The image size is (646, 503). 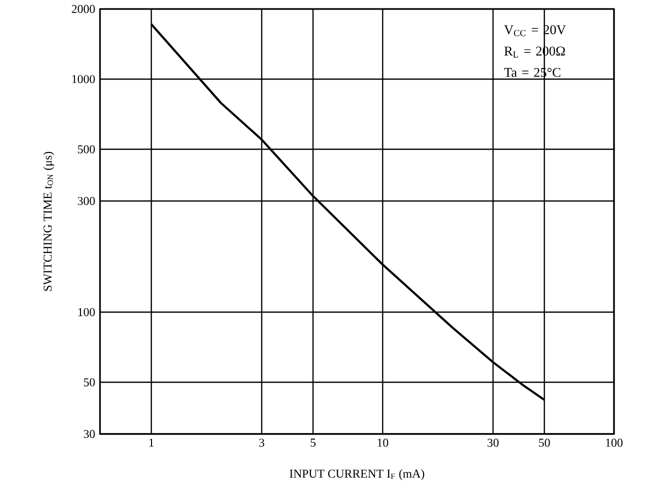 What do you see at coordinates (261, 442) in the screenshot?
I see `x-tick-label: 3` at bounding box center [261, 442].